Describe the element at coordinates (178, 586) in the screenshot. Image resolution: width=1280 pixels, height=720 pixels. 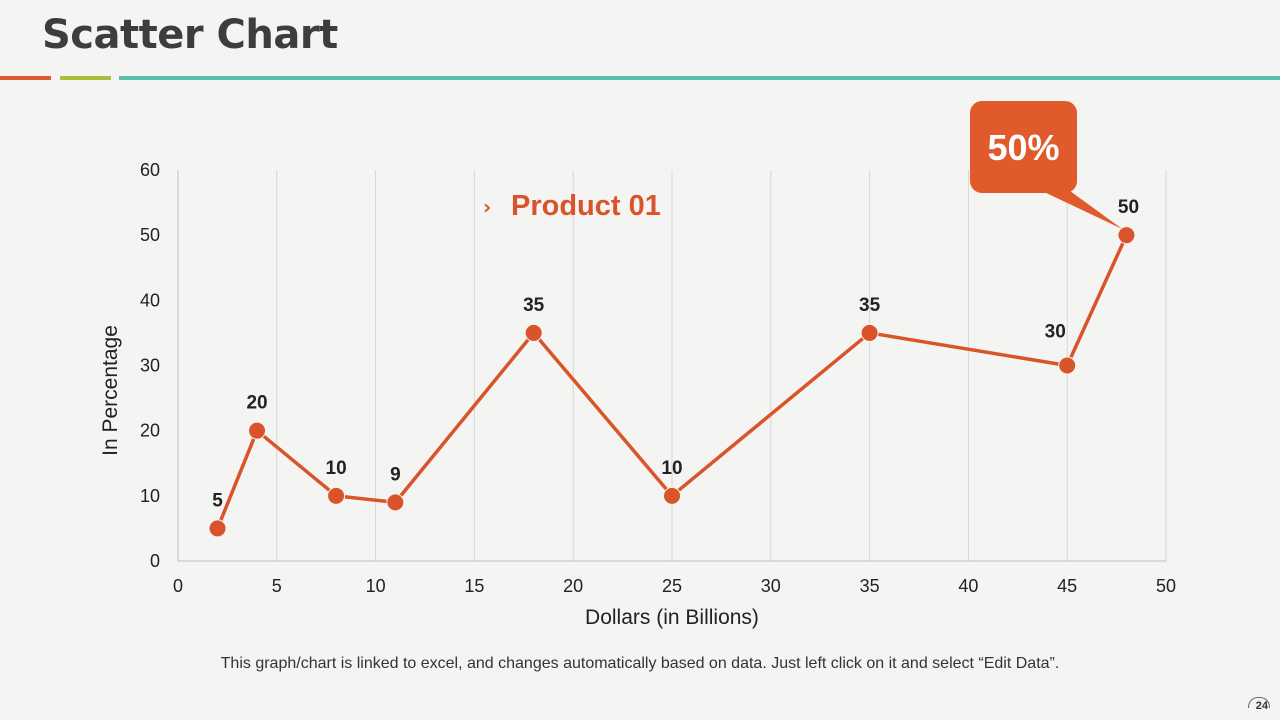
I see `x-tick-label: 0` at that location.